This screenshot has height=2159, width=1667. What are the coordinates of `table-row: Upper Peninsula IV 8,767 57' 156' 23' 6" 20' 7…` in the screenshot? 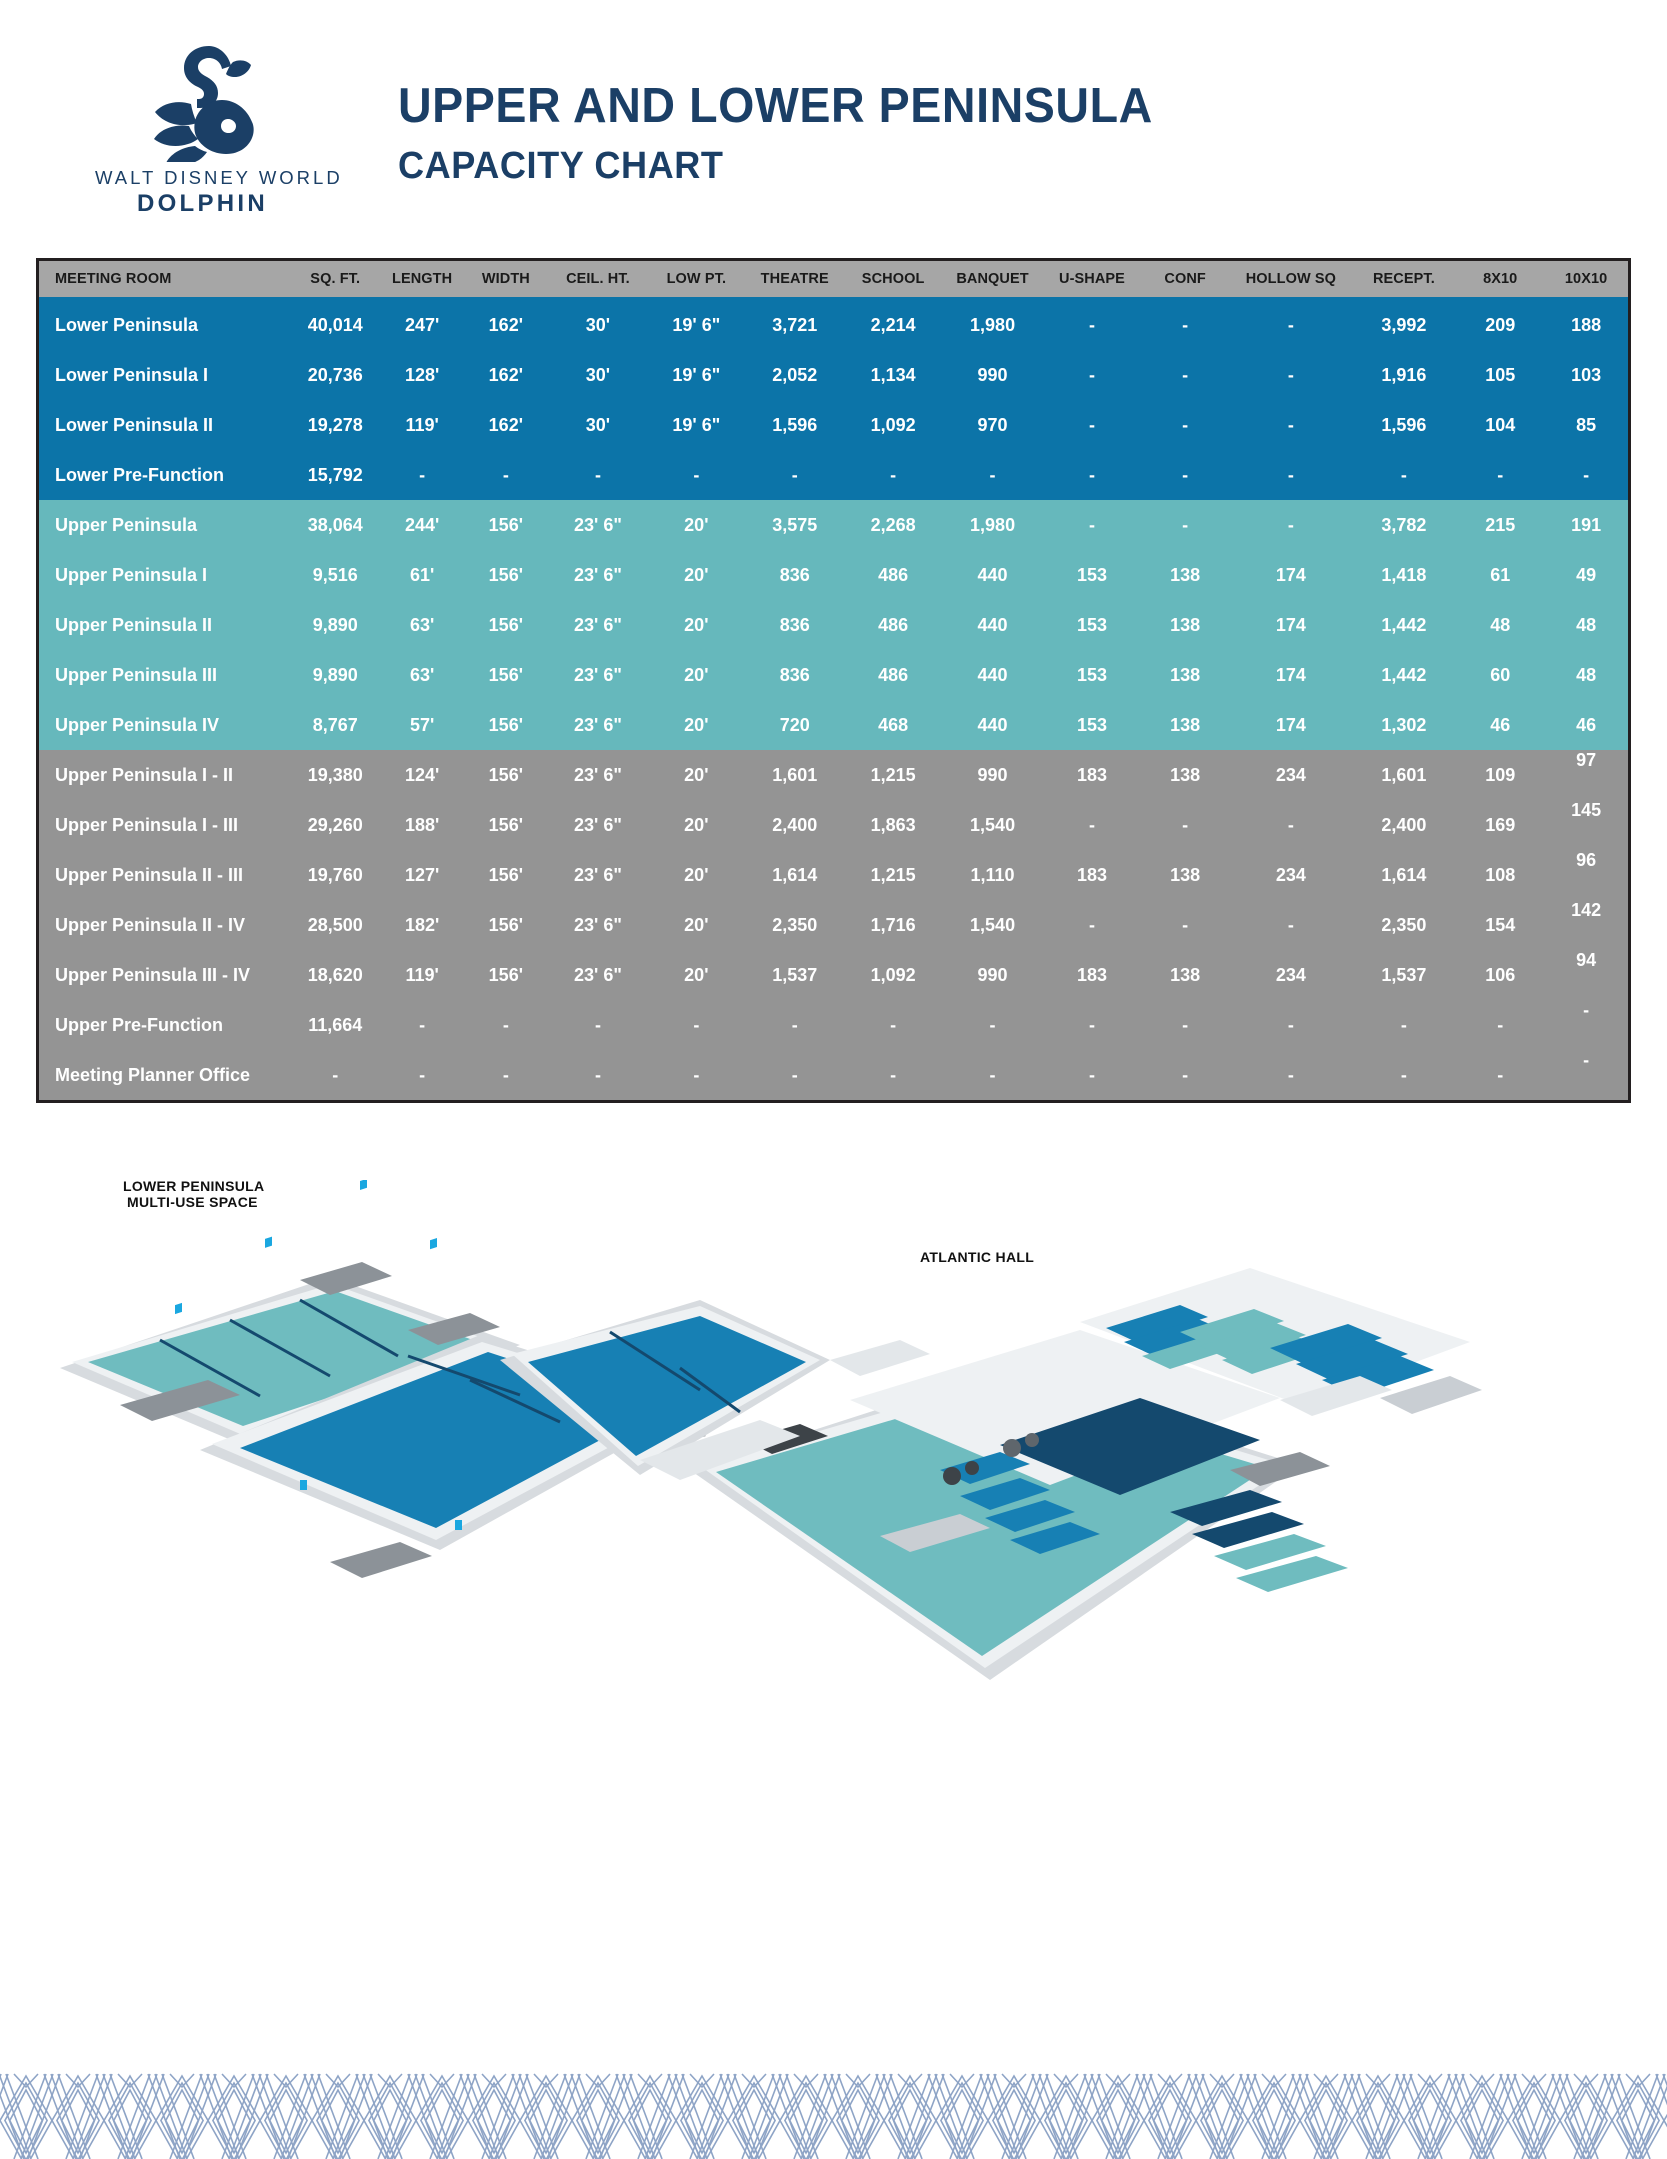 It's located at (833, 725).